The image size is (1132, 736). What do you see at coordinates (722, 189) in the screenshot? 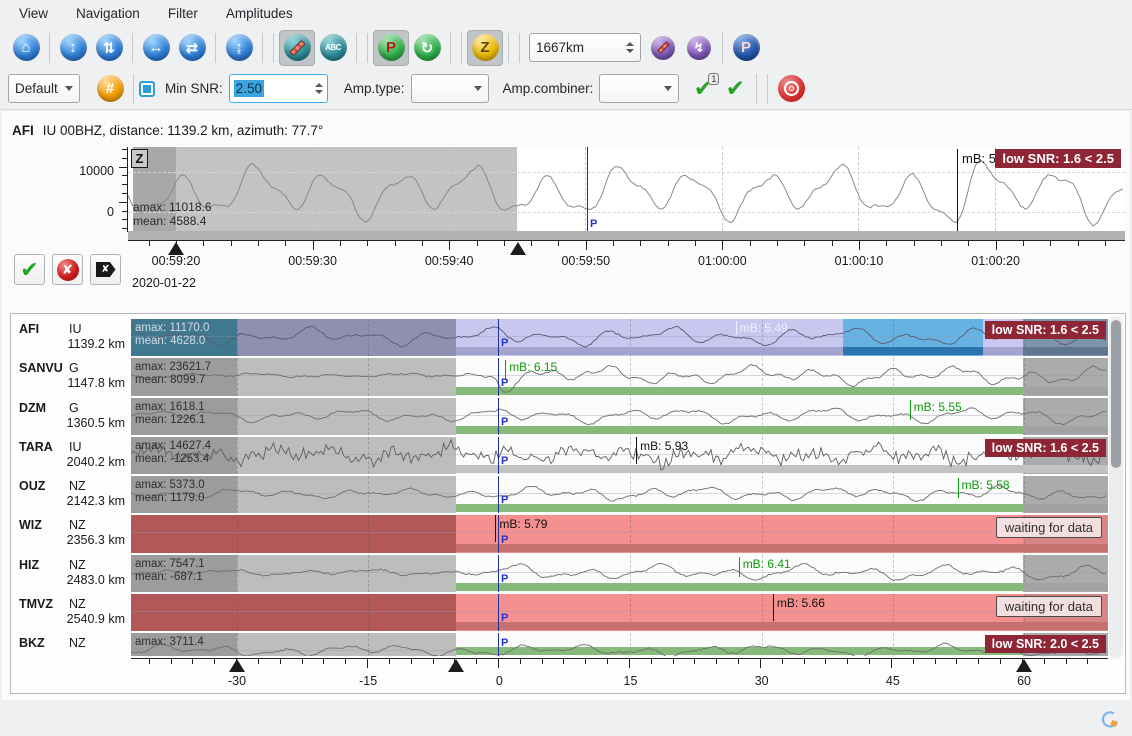
I see `gridline` at bounding box center [722, 189].